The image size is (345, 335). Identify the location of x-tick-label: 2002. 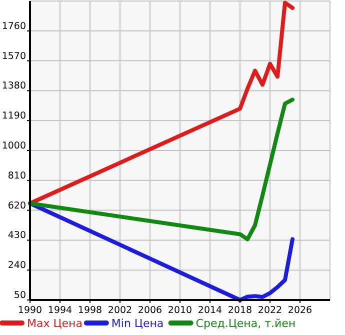
(120, 310).